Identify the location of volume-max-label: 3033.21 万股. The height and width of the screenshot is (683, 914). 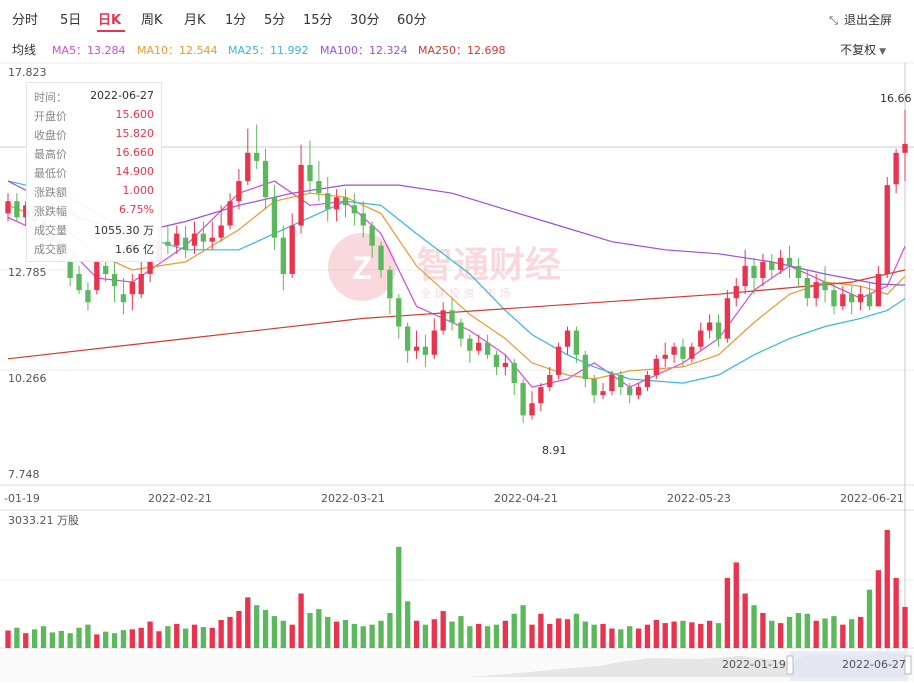
(43, 520).